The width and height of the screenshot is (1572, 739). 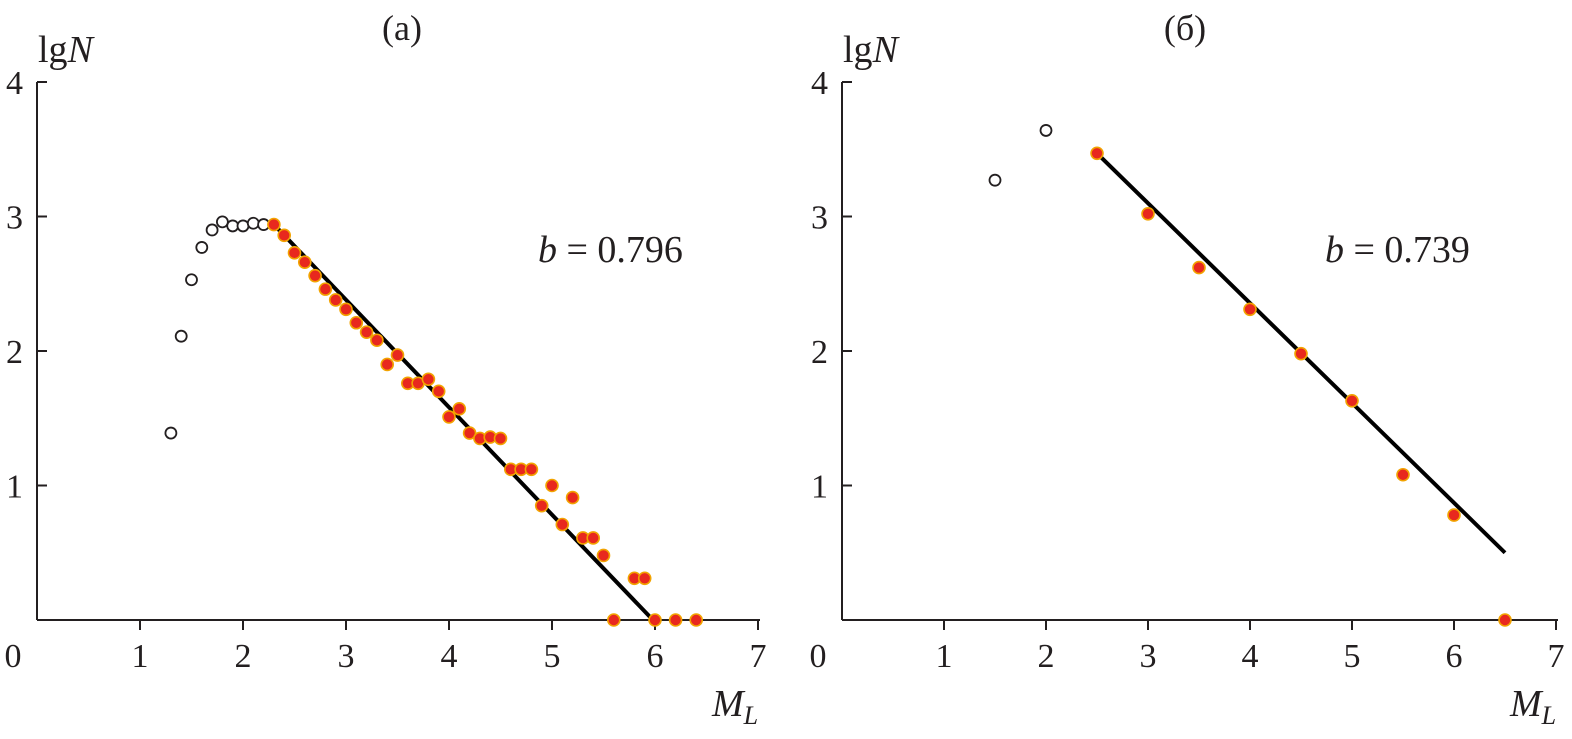 What do you see at coordinates (620, 250) in the screenshot?
I see `b-value-number: = 0.796` at bounding box center [620, 250].